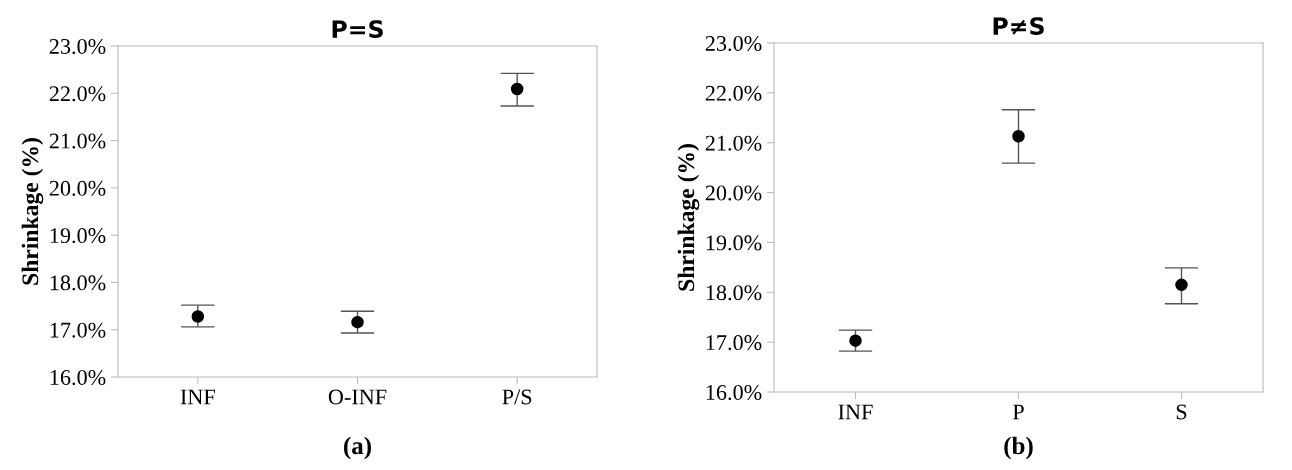 The width and height of the screenshot is (1292, 470). What do you see at coordinates (1018, 26) in the screenshot?
I see `chart-title: P≠S` at bounding box center [1018, 26].